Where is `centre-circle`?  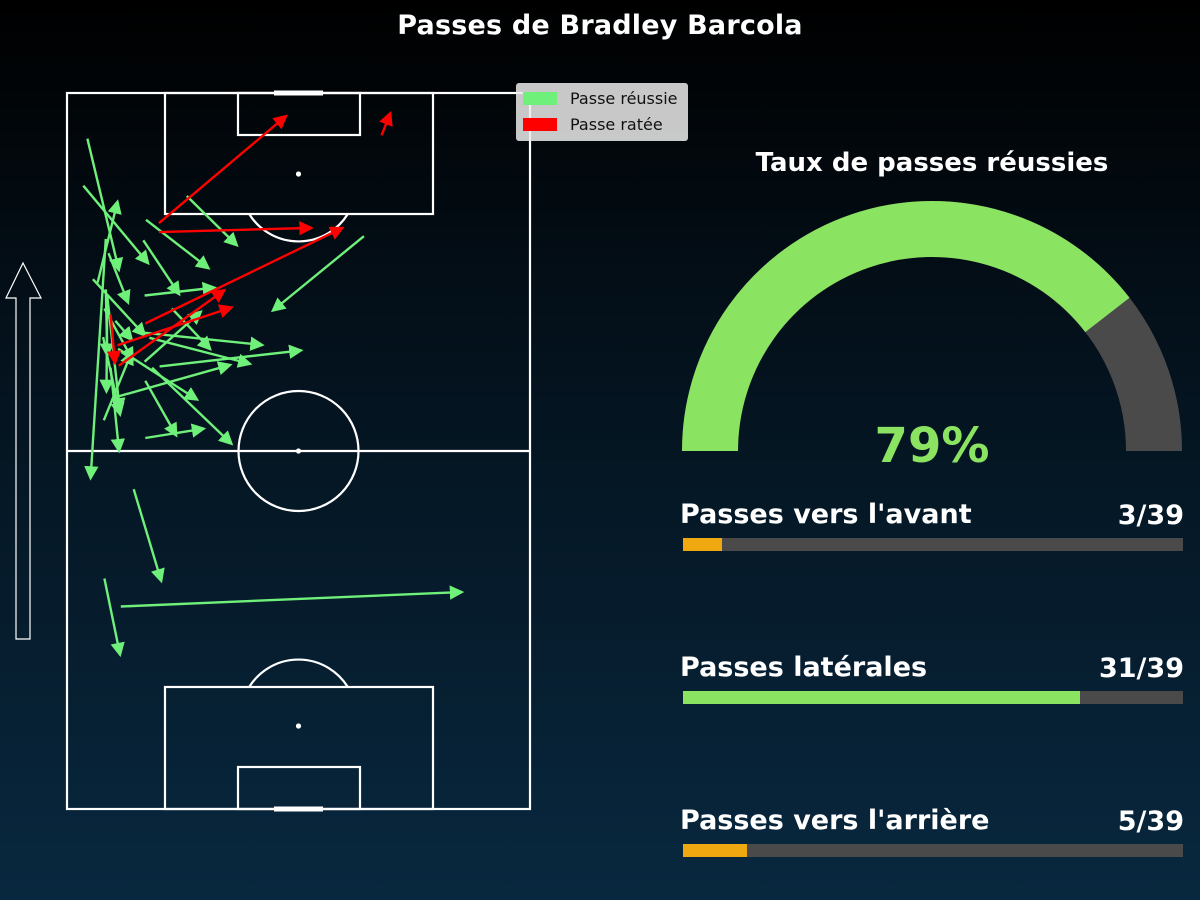 centre-circle is located at coordinates (298, 451).